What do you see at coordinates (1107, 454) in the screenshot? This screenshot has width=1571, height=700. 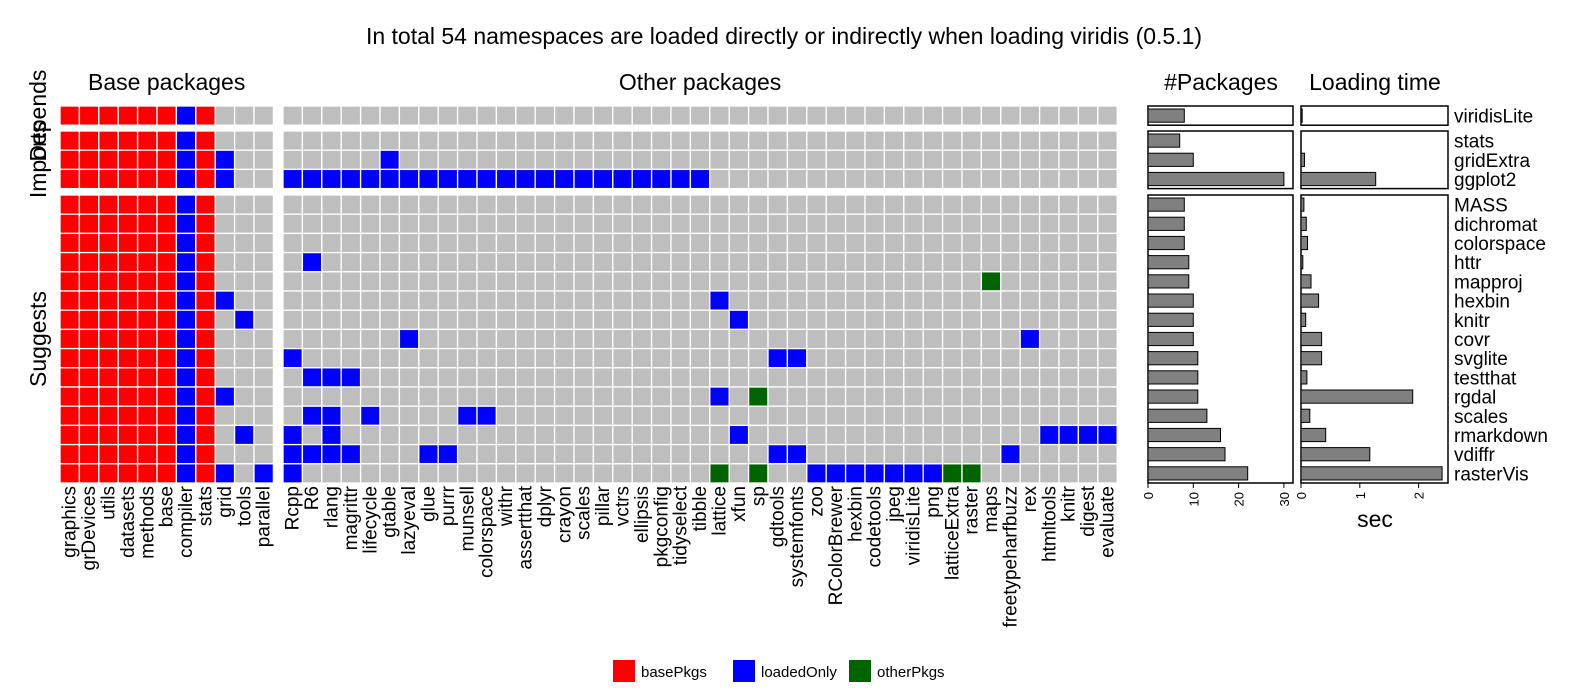 I see `cell-vdiffr-evaluate` at bounding box center [1107, 454].